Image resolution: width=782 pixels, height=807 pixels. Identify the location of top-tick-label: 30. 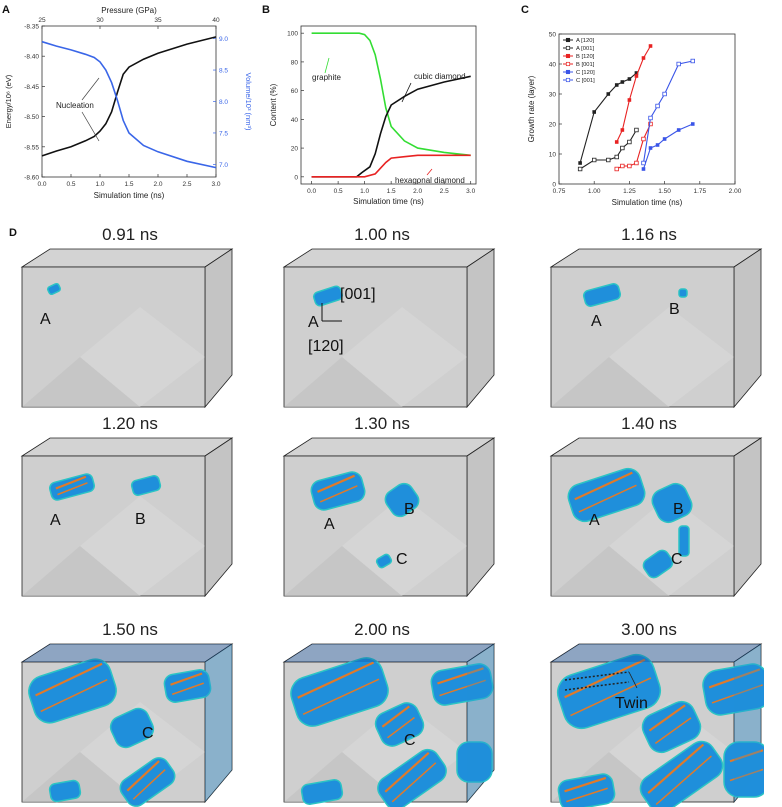
(100, 20).